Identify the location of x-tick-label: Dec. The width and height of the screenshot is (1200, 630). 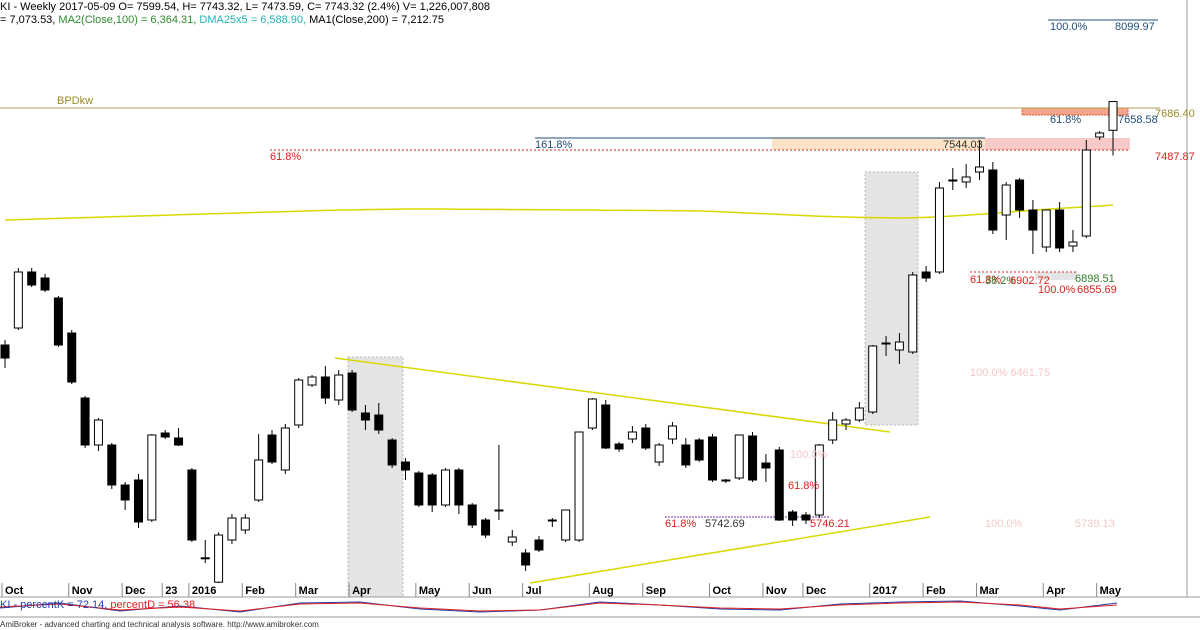
(816, 591).